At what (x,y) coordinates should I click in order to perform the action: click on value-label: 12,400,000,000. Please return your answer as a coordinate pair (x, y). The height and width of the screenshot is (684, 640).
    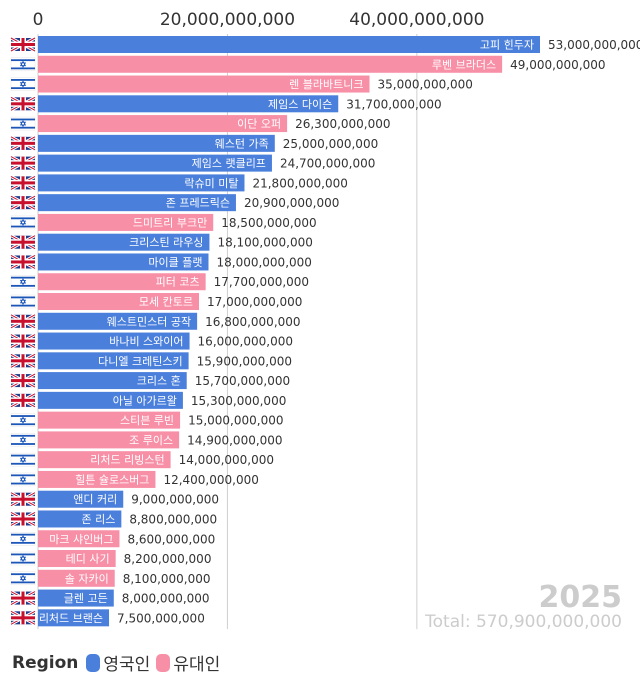
    Looking at the image, I should click on (210, 480).